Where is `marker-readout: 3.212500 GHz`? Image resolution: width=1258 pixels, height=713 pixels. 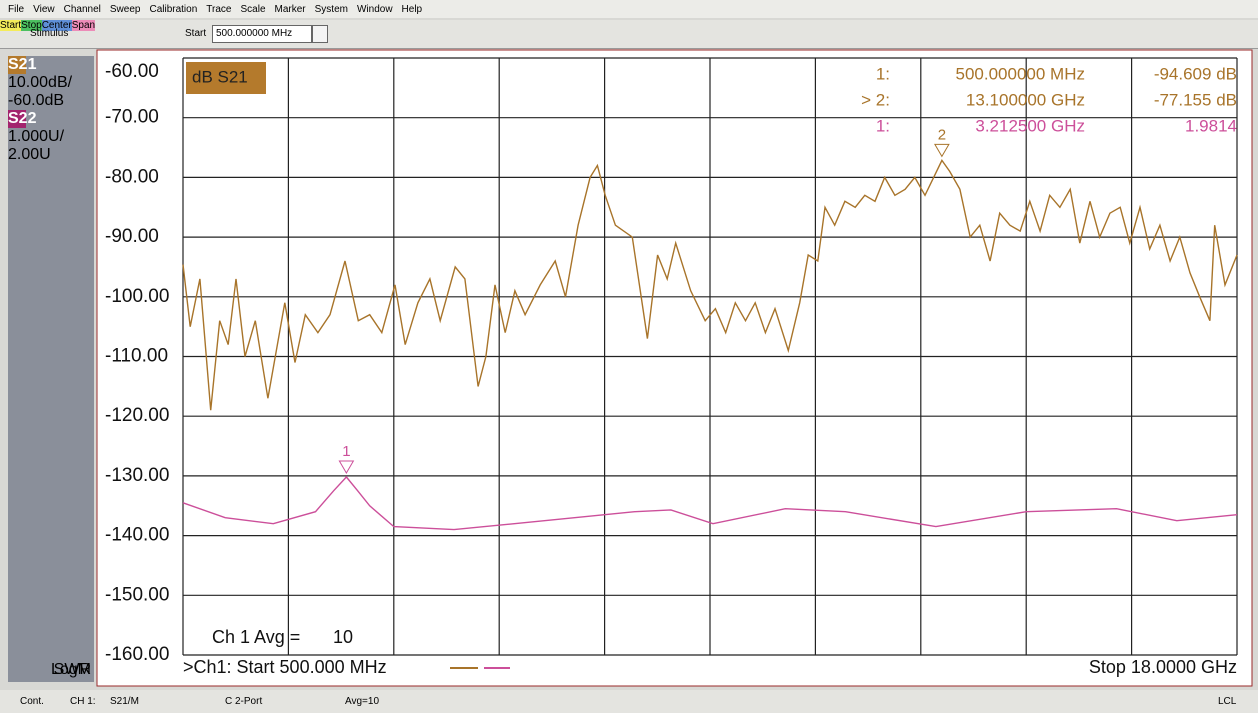
marker-readout: 3.212500 GHz is located at coordinates (1030, 125).